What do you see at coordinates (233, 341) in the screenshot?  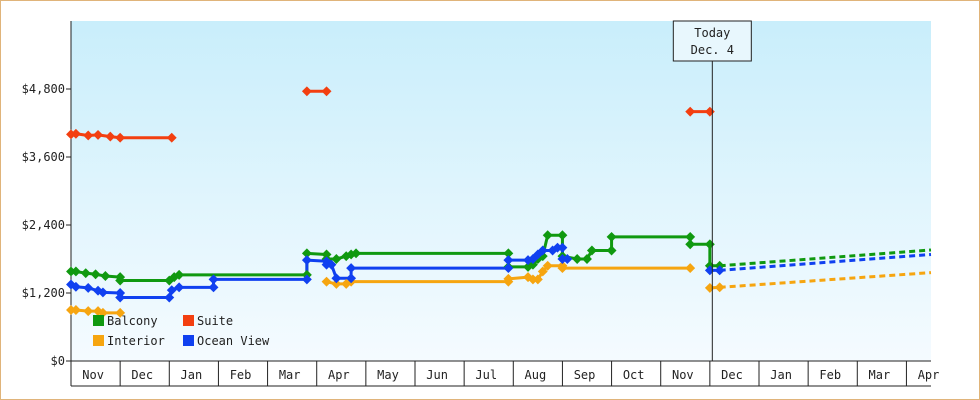 I see `legend-label-ocean-view: Ocean View` at bounding box center [233, 341].